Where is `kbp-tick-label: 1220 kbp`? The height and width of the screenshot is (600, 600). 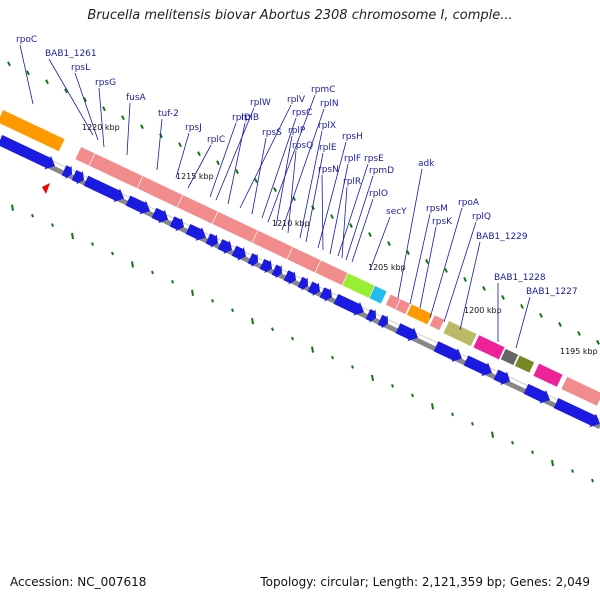
kbp-tick-label: 1220 kbp is located at coordinates (101, 127).